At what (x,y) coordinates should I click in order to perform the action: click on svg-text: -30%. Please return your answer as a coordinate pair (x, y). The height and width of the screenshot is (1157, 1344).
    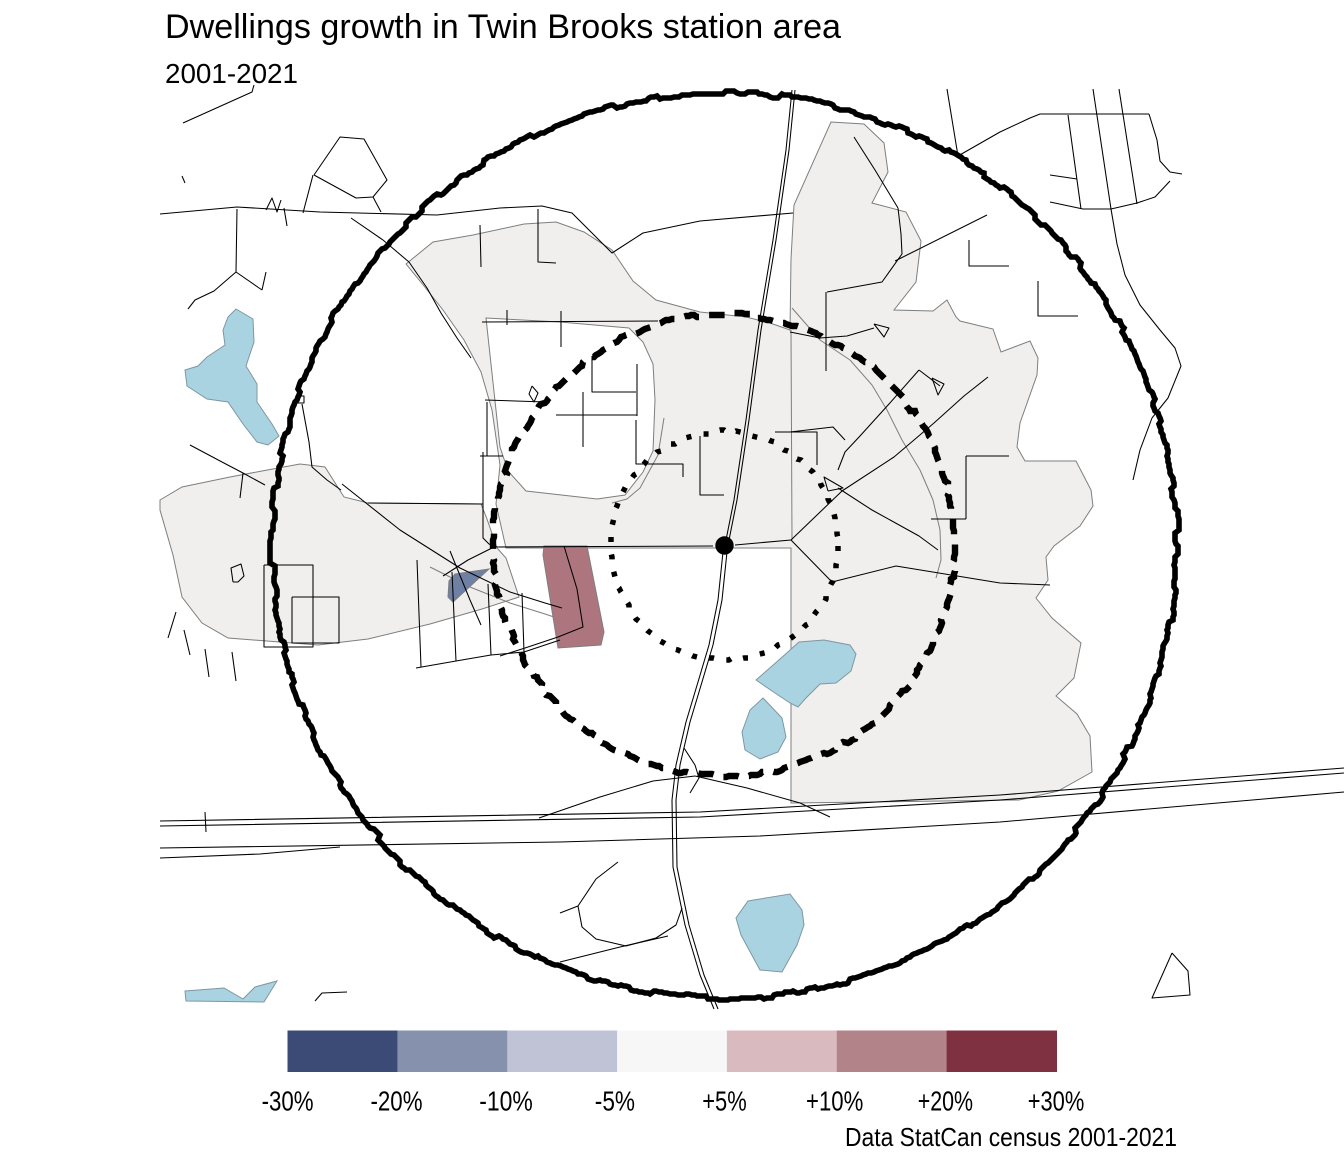
    Looking at the image, I should click on (288, 1101).